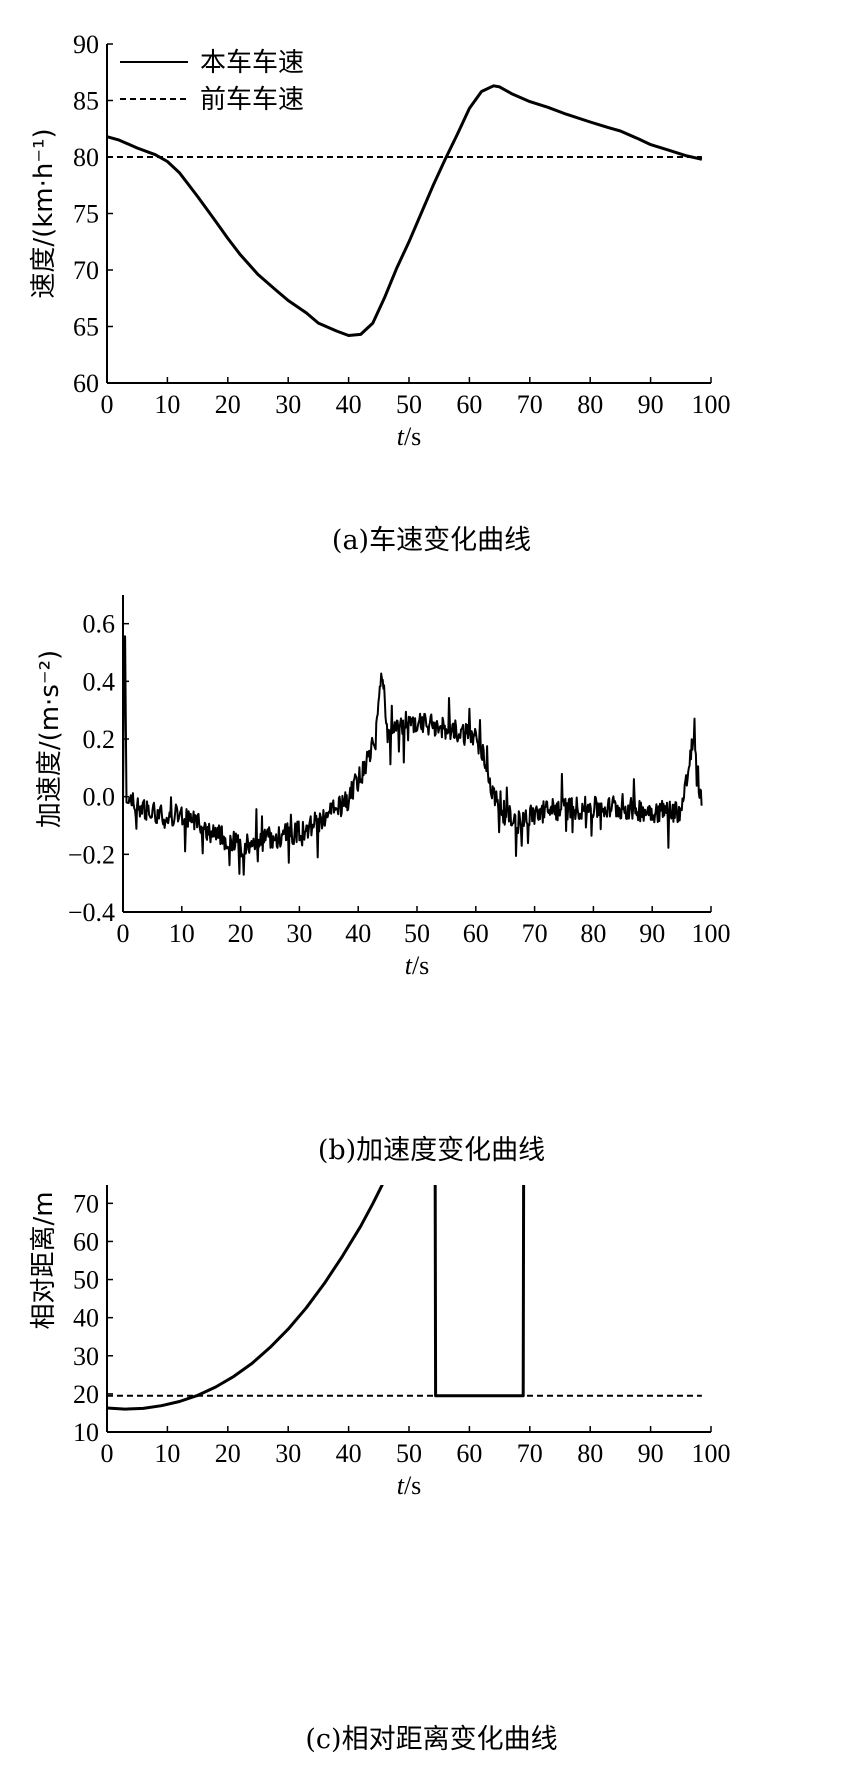 The height and width of the screenshot is (1778, 863). Describe the element at coordinates (86, 327) in the screenshot. I see `y-tick-label: 65` at that location.